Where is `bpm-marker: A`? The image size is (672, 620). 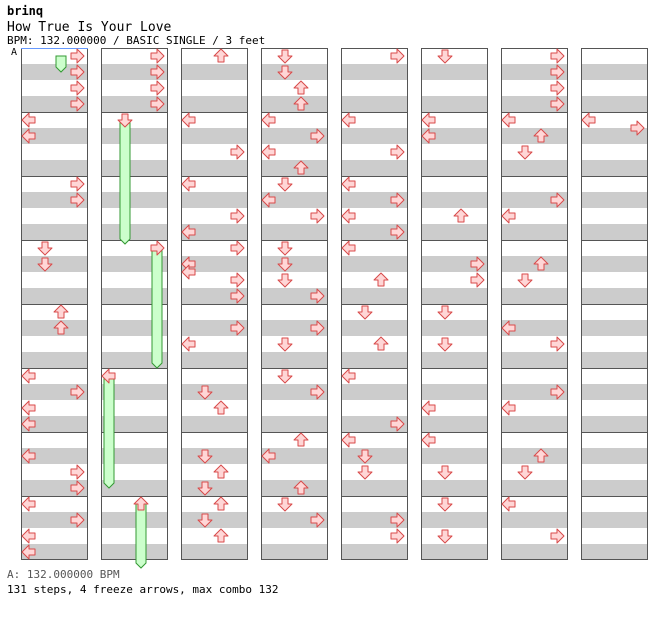 bpm-marker: A is located at coordinates (14, 52).